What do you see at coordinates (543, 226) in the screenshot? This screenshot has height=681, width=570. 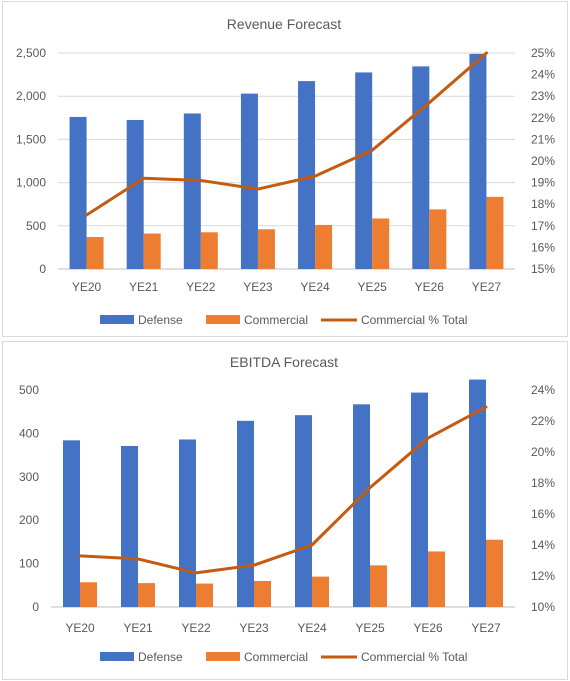 I see `y2-tick-label: 17%` at bounding box center [543, 226].